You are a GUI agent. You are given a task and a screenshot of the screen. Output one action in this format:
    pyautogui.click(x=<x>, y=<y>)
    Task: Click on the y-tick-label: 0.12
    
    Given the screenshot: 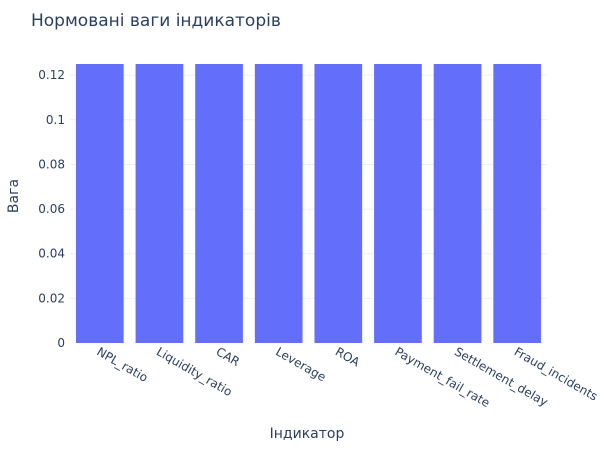 What is the action you would take?
    pyautogui.click(x=51, y=75)
    